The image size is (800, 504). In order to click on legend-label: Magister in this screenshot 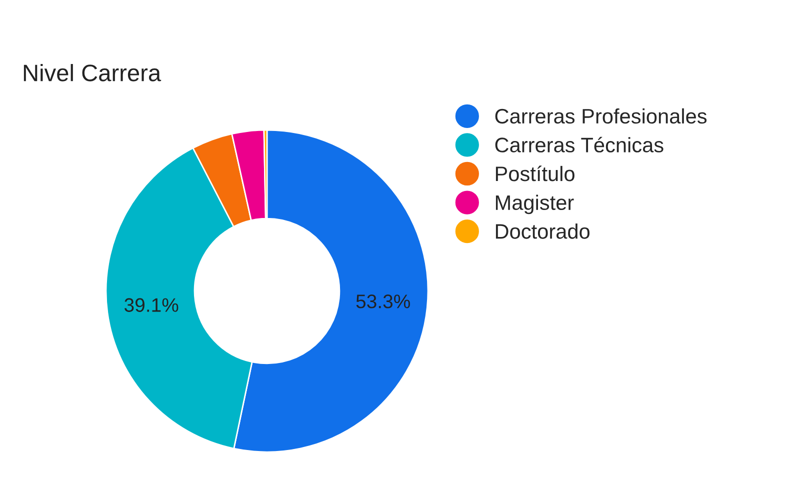, I will do `click(535, 204)`.